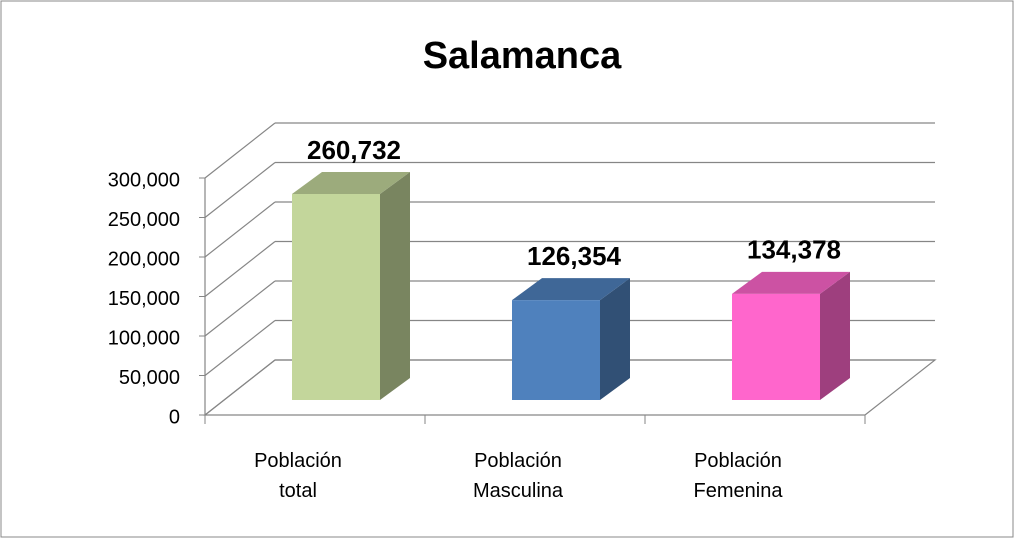 The height and width of the screenshot is (539, 1015). What do you see at coordinates (794, 250) in the screenshot?
I see `data-label: 134,378` at bounding box center [794, 250].